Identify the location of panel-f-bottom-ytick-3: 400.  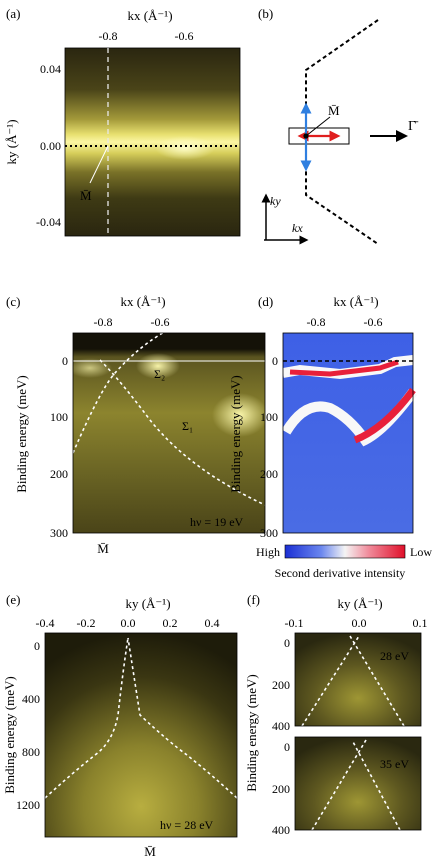
(281, 830).